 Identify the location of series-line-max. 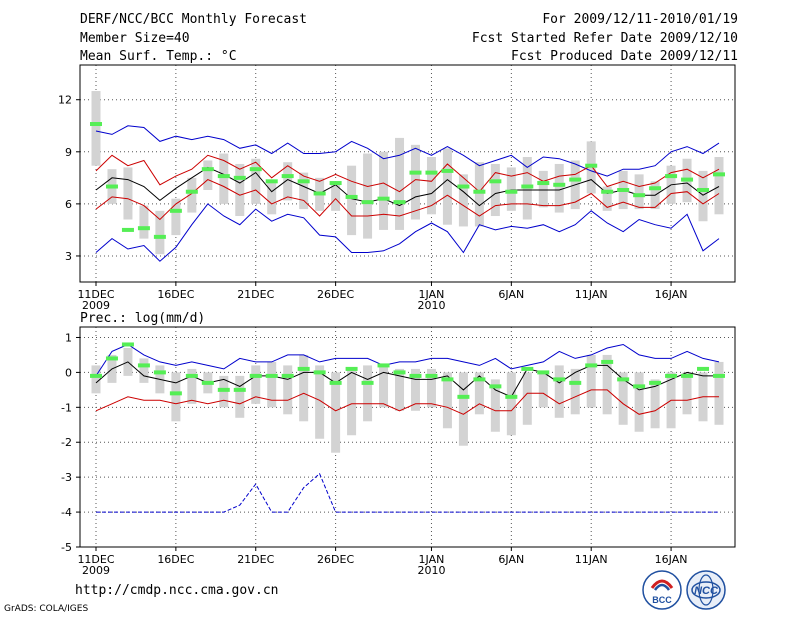
(407, 360).